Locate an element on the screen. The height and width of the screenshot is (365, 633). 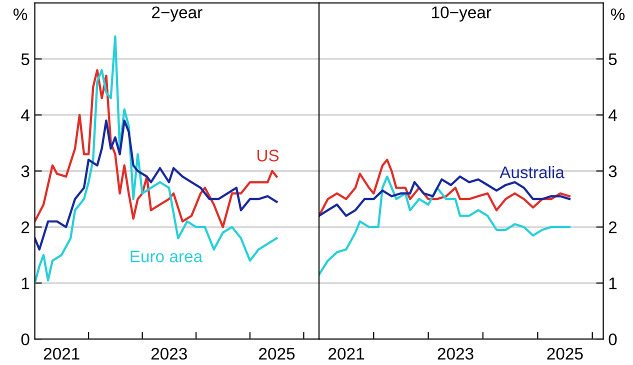
chart-title: 2−year is located at coordinates (177, 14).